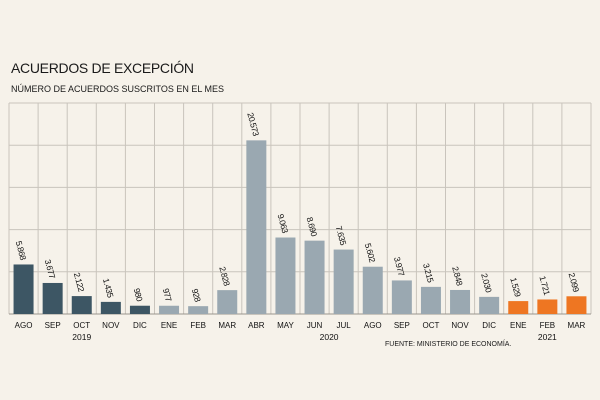 The image size is (600, 400). Describe the element at coordinates (102, 68) in the screenshot. I see `chart-title: ACUERDOS DE EXCEPCIÓN` at that location.